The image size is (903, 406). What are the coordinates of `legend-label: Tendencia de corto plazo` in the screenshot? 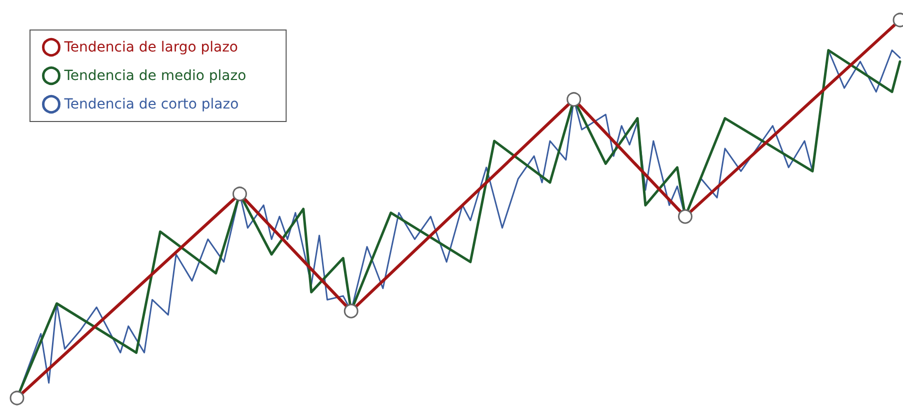 It's located at (151, 104).